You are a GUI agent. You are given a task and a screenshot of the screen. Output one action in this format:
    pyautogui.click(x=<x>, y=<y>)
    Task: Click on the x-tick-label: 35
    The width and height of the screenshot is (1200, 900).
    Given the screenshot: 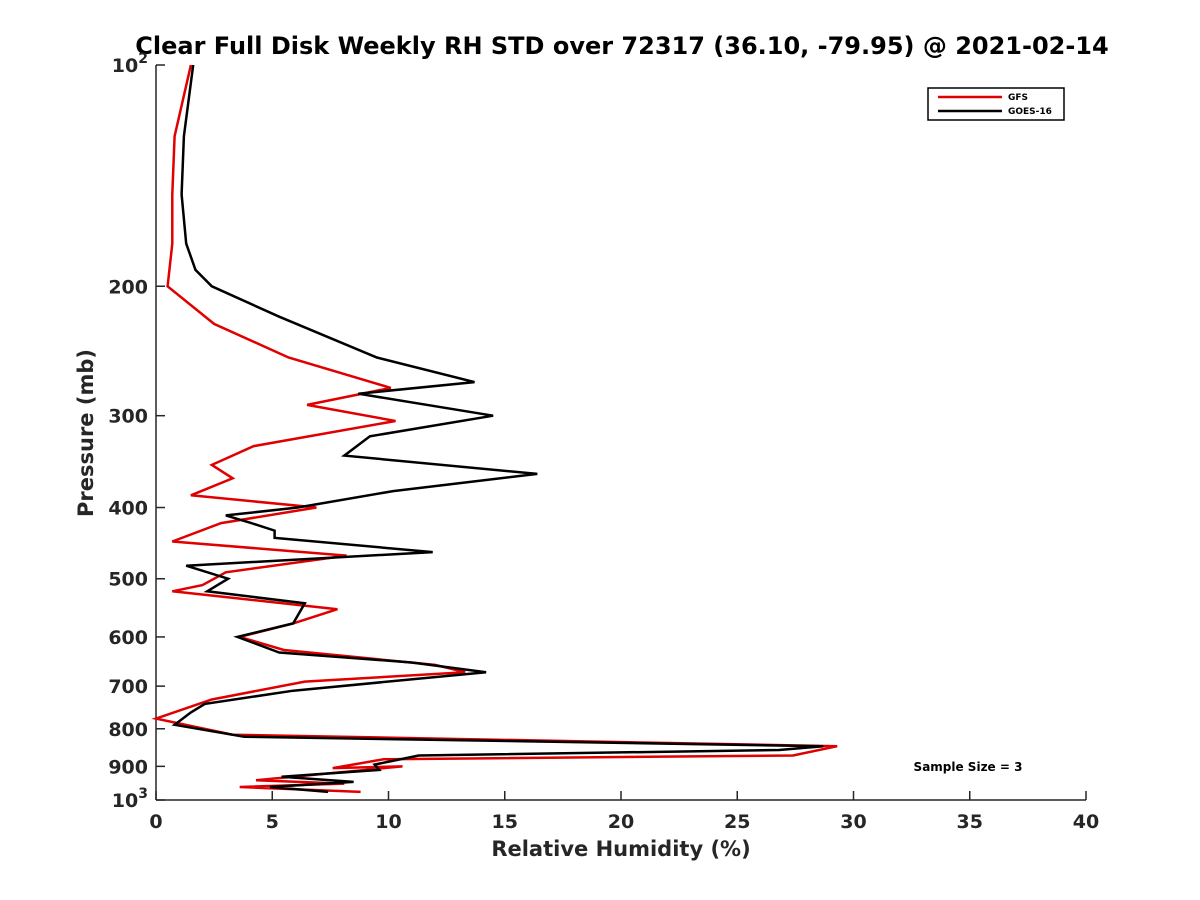 What is the action you would take?
    pyautogui.click(x=970, y=822)
    